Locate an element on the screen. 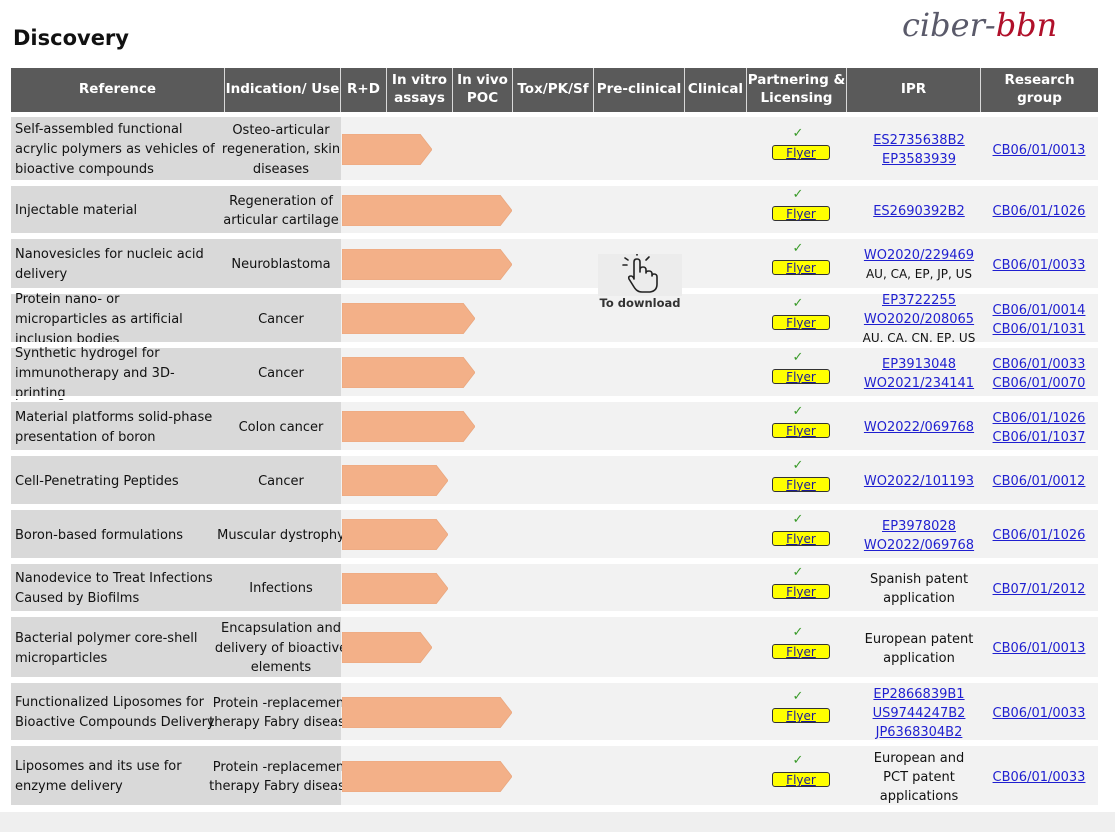 The height and width of the screenshot is (832, 1115). ipr-cell: EP2866839B1 US9744247B2 JP6368304B2 is located at coordinates (919, 713).